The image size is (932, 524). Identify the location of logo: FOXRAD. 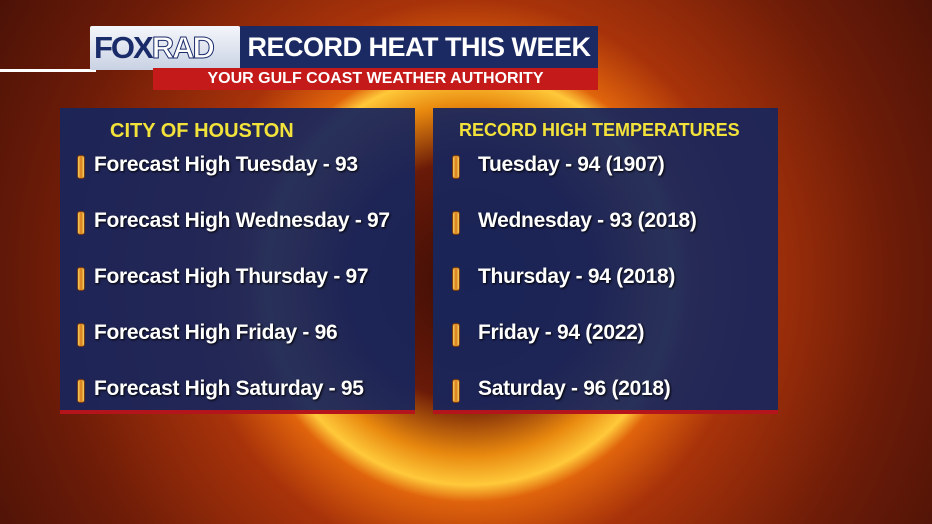
(165, 48).